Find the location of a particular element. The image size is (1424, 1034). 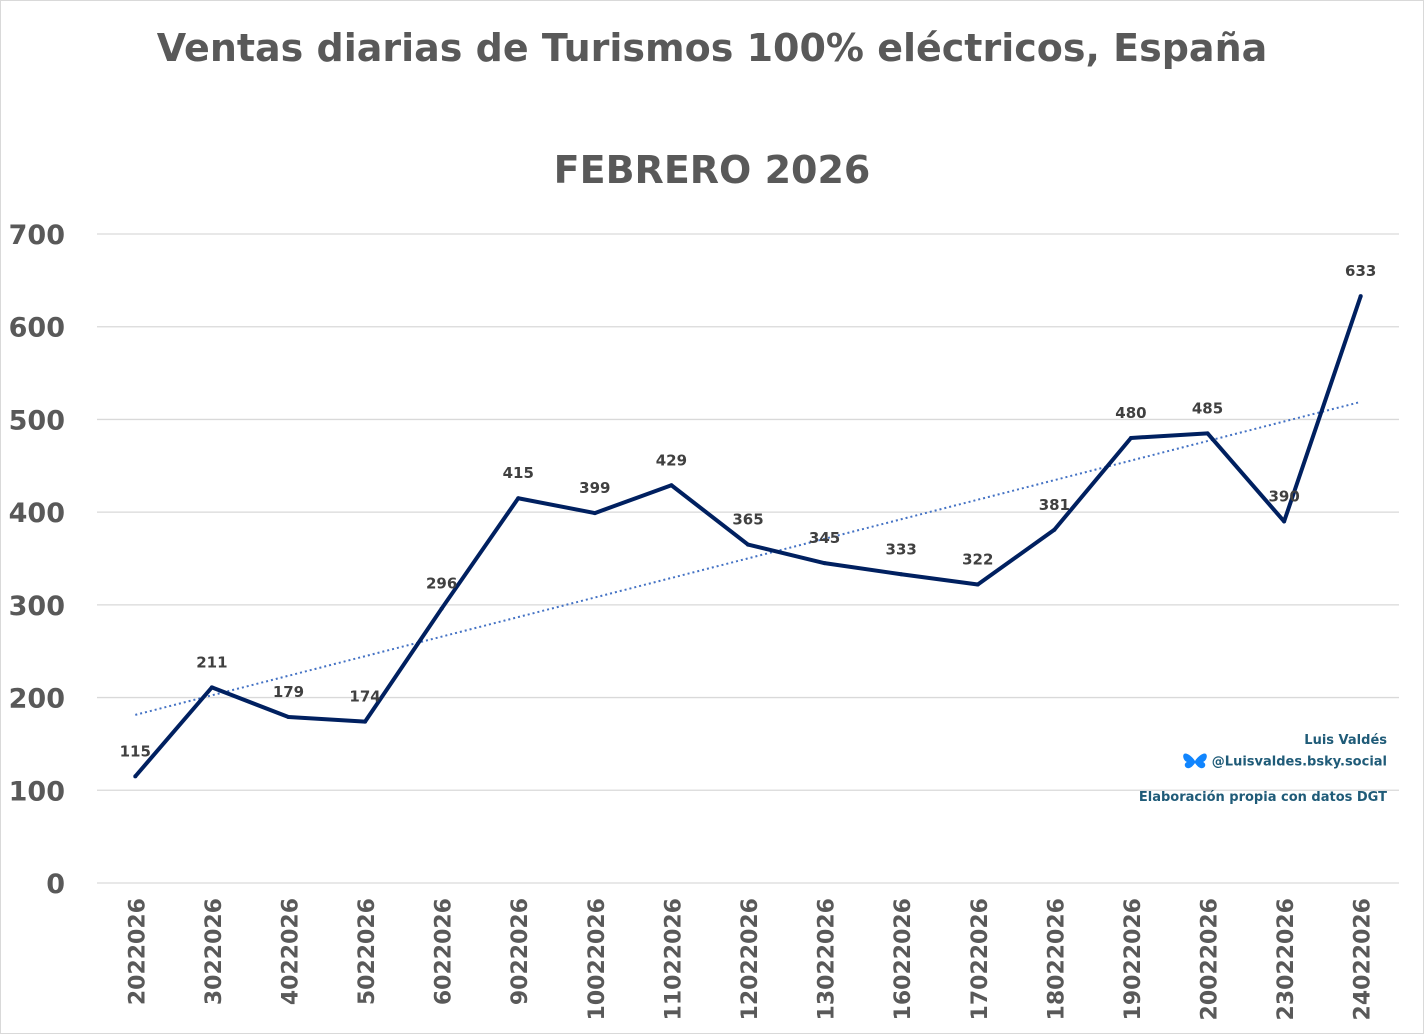

data-label: 179 is located at coordinates (288, 692).